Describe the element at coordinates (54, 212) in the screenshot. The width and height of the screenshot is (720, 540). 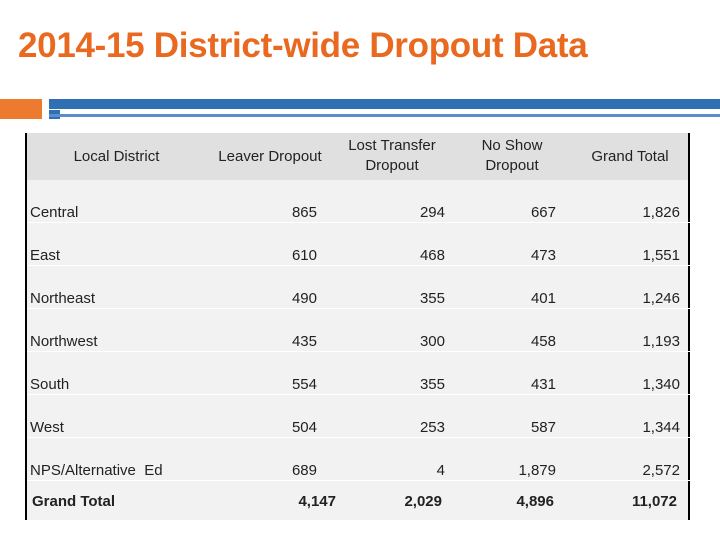
I see `cell-district: Central` at that location.